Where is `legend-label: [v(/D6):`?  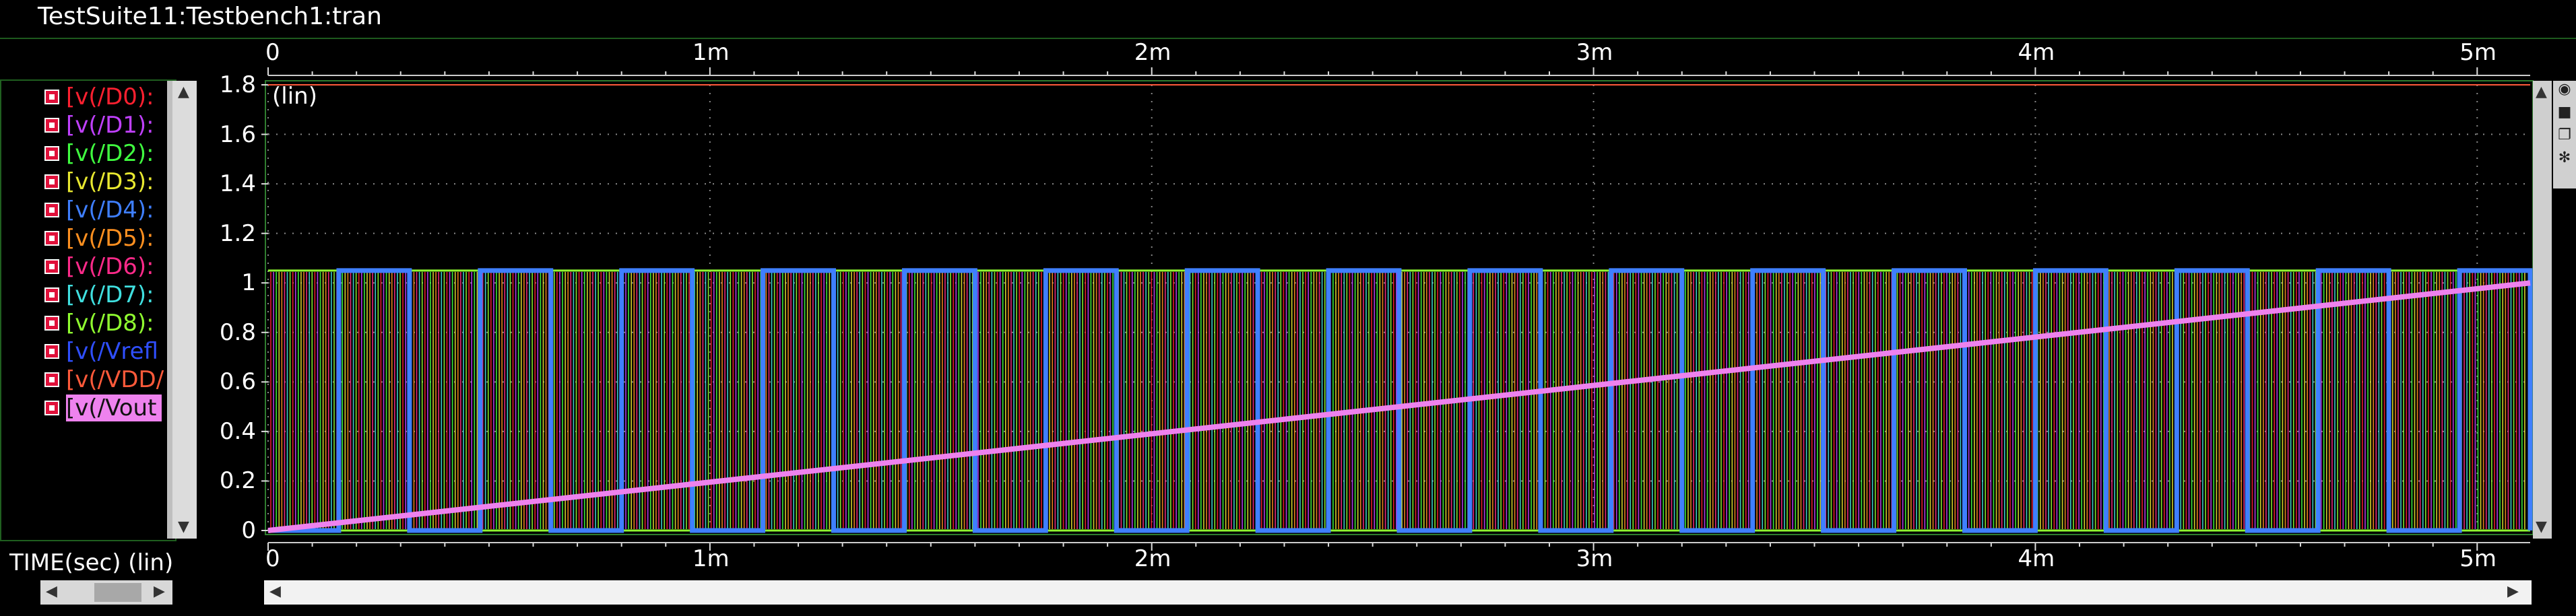 legend-label: [v(/D6): is located at coordinates (110, 267).